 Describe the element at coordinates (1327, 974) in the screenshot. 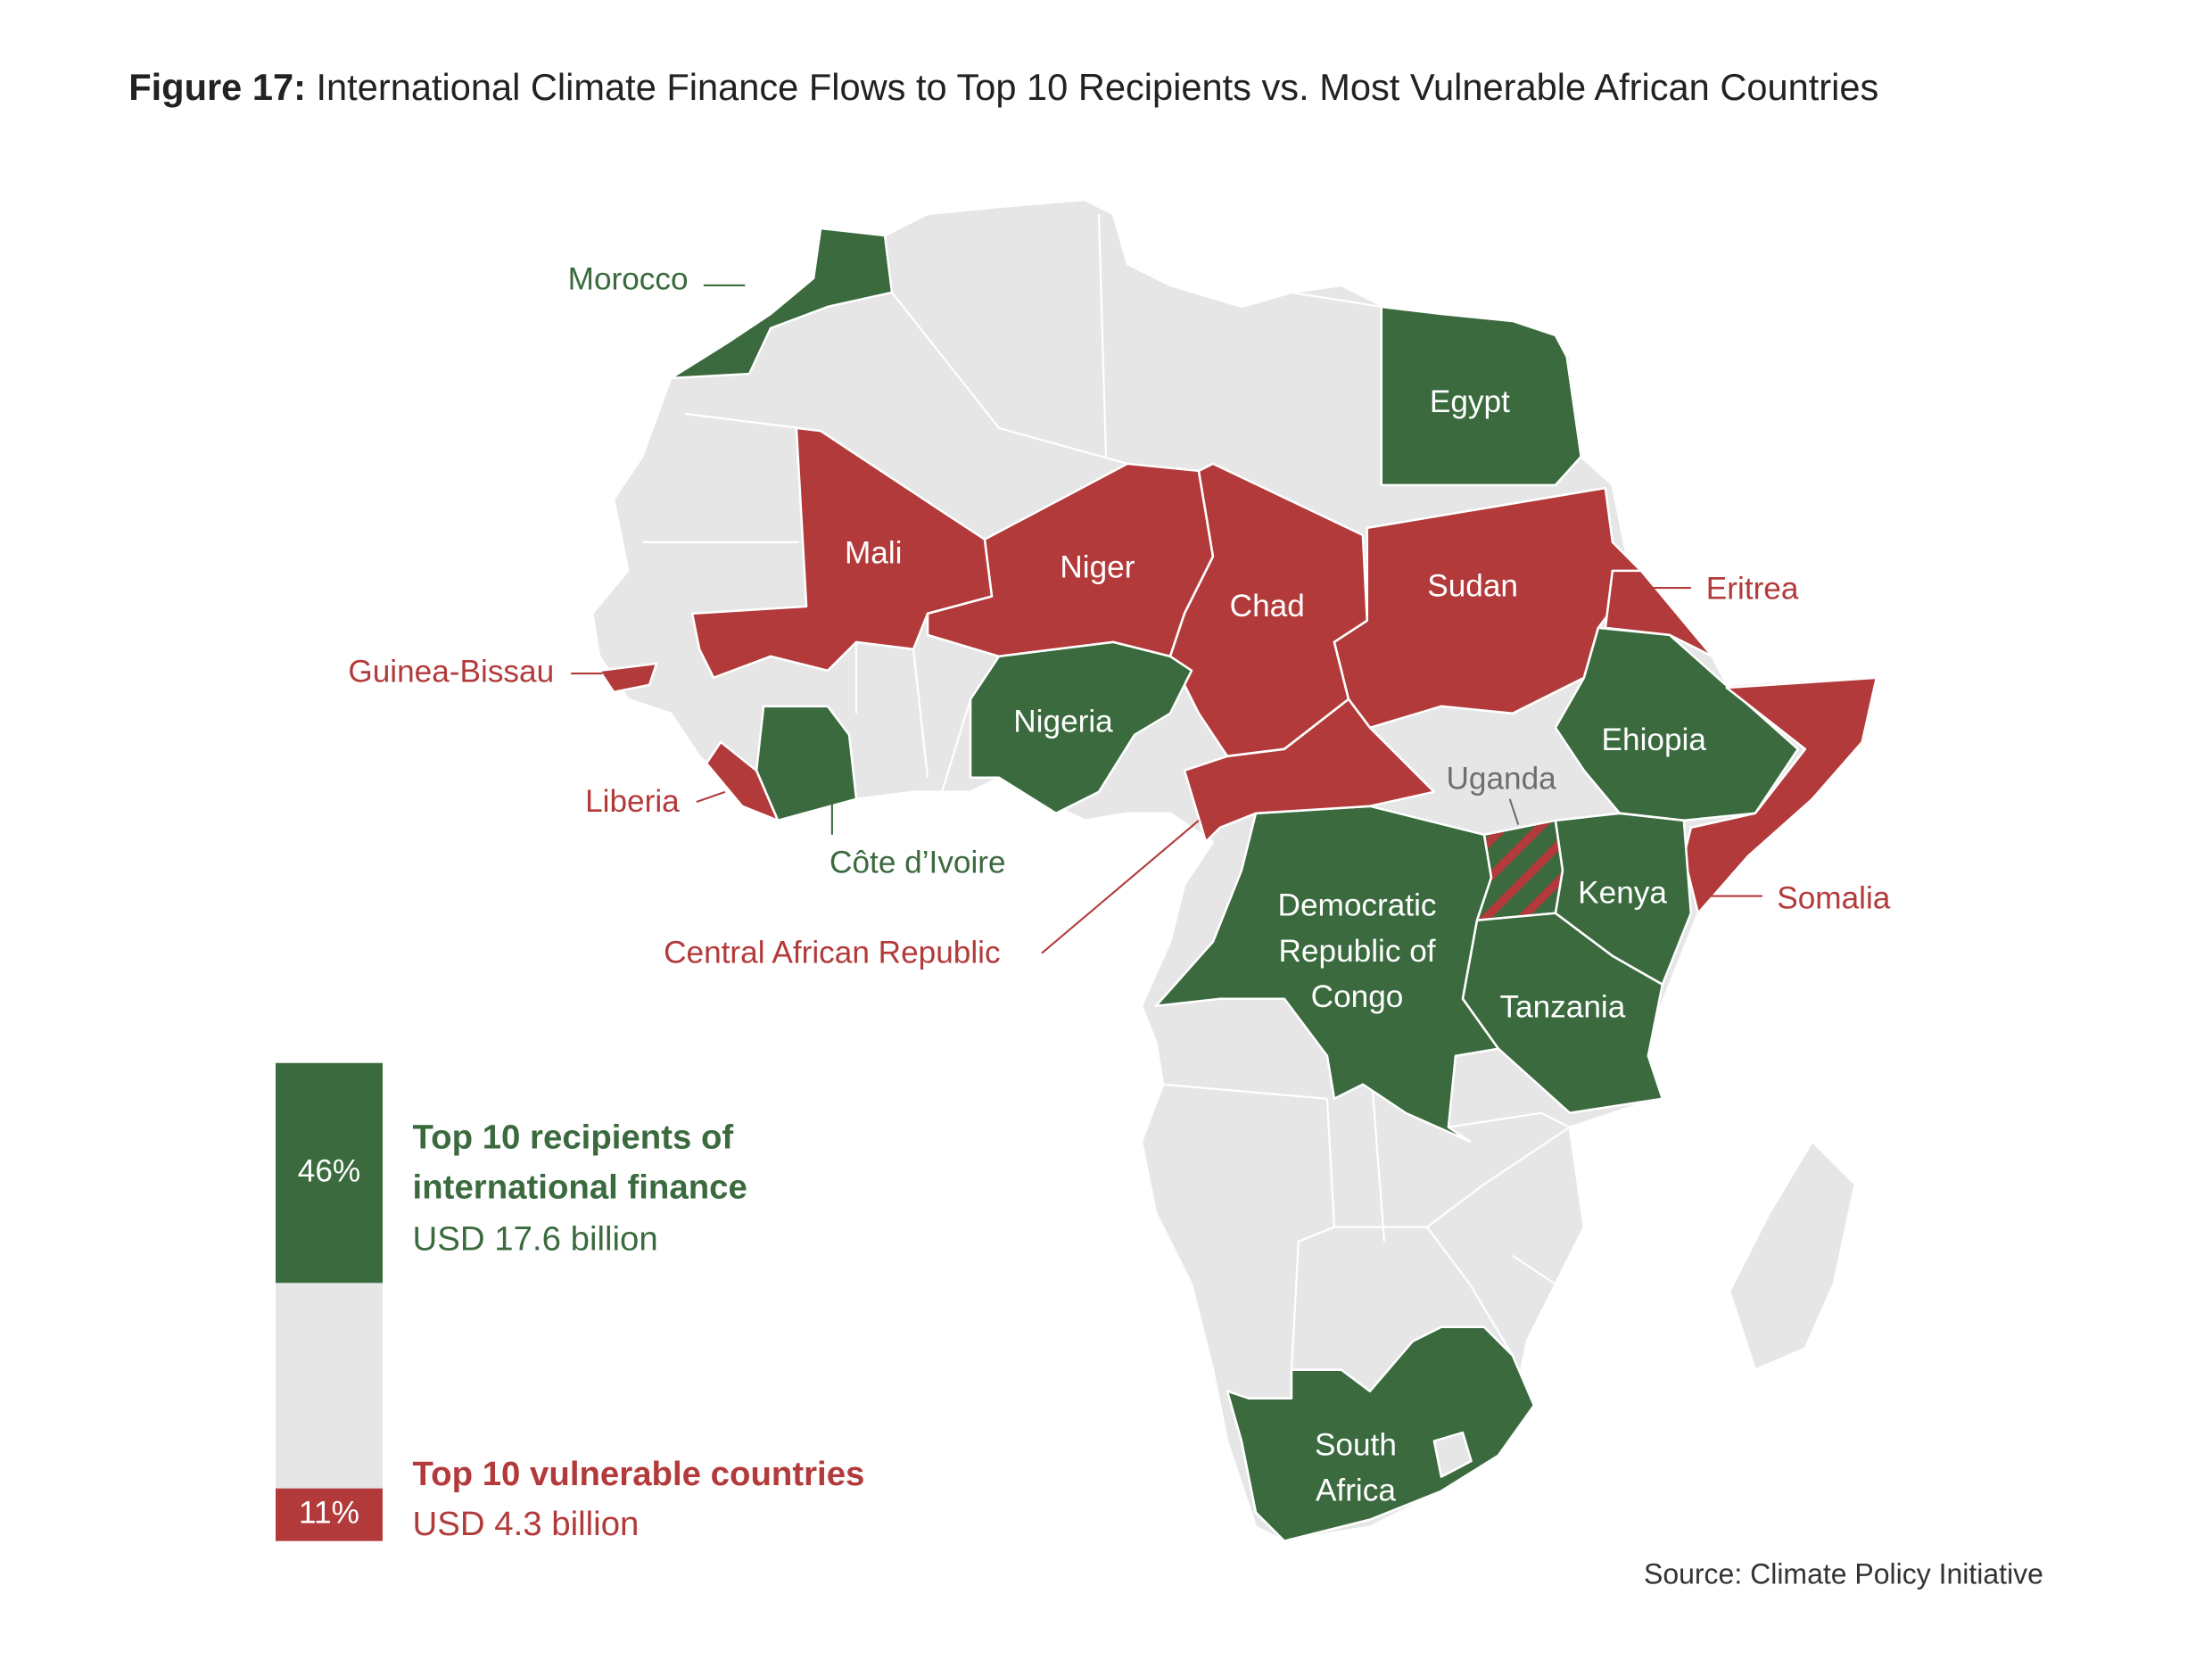

I see `drc` at that location.